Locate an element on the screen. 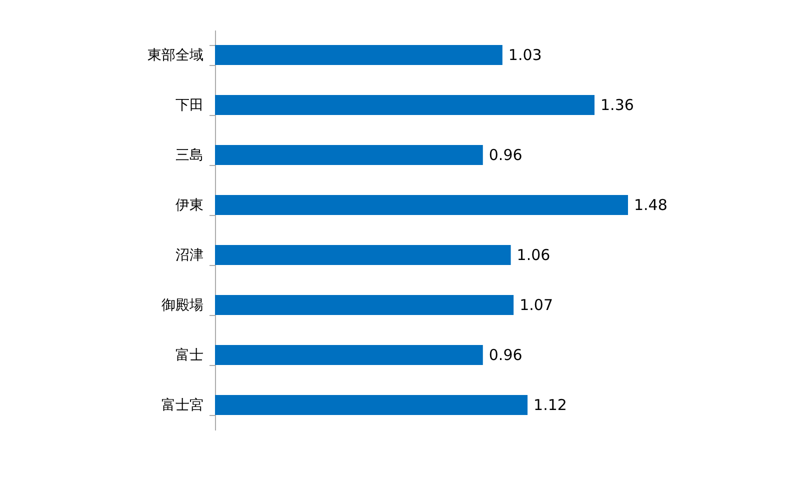 This screenshot has height=484, width=800. data-label: 1.06 is located at coordinates (533, 255).